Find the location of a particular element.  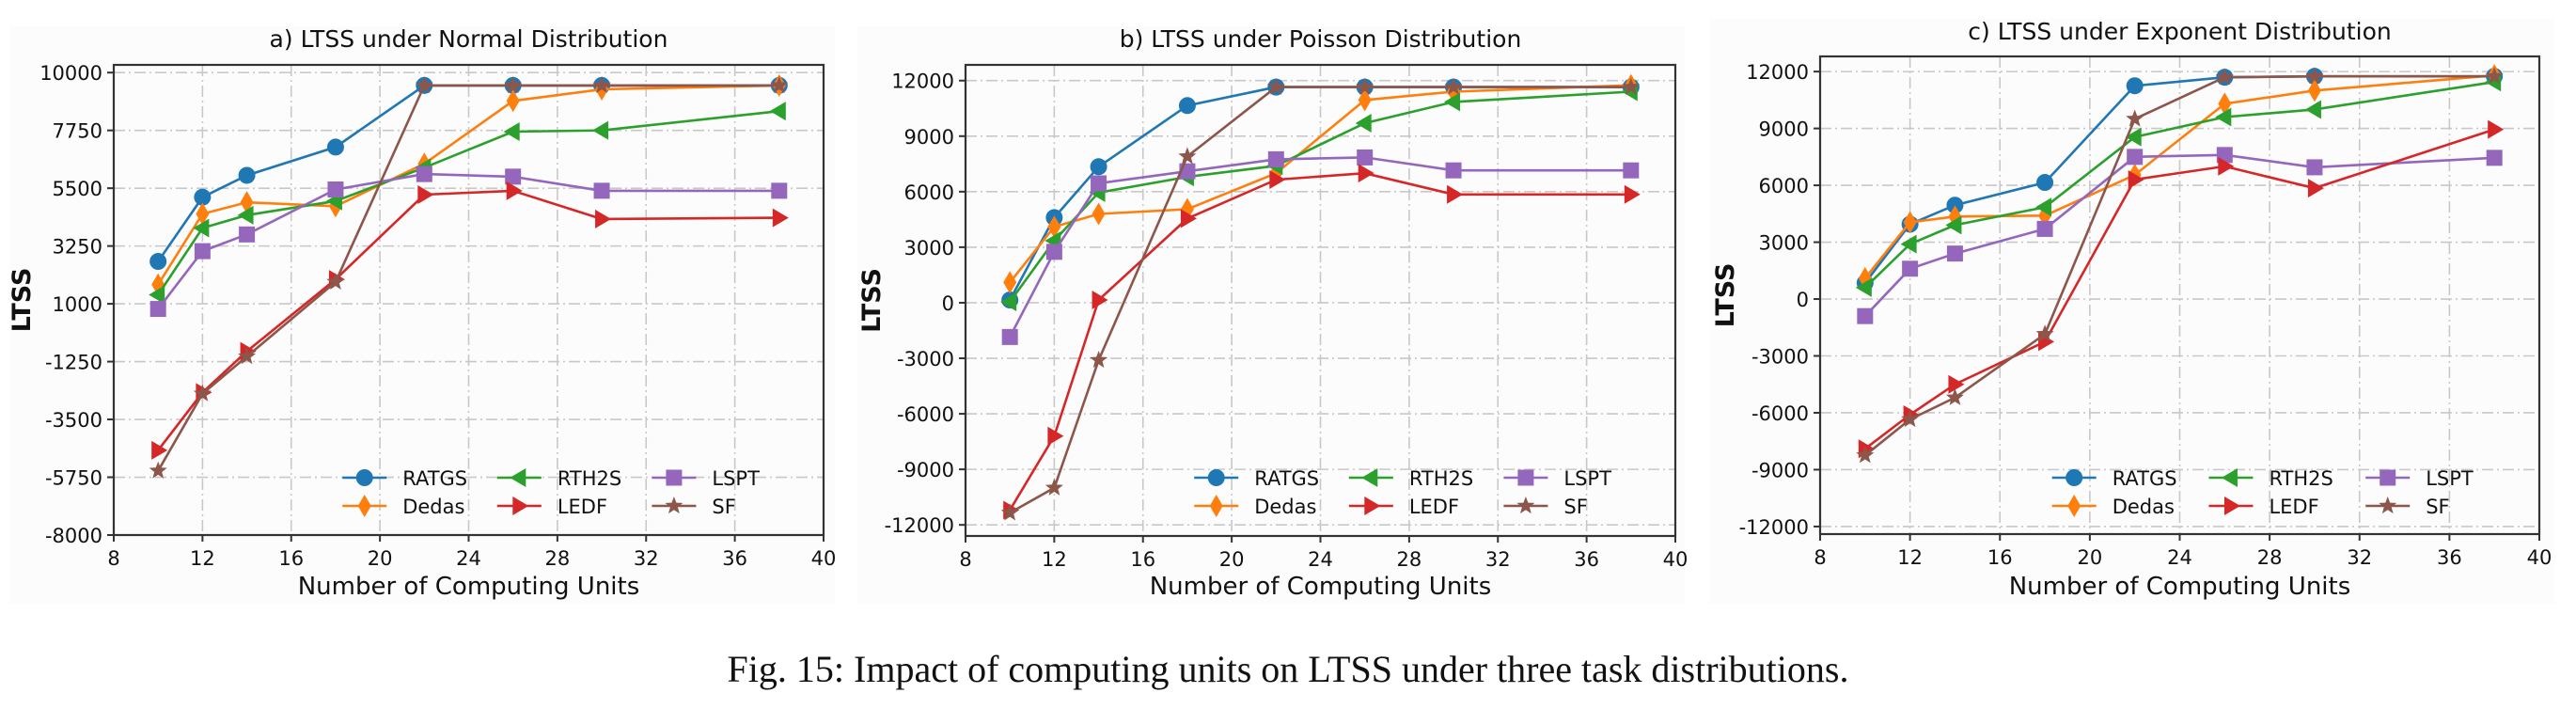

series-line-sf is located at coordinates (2179, 265).